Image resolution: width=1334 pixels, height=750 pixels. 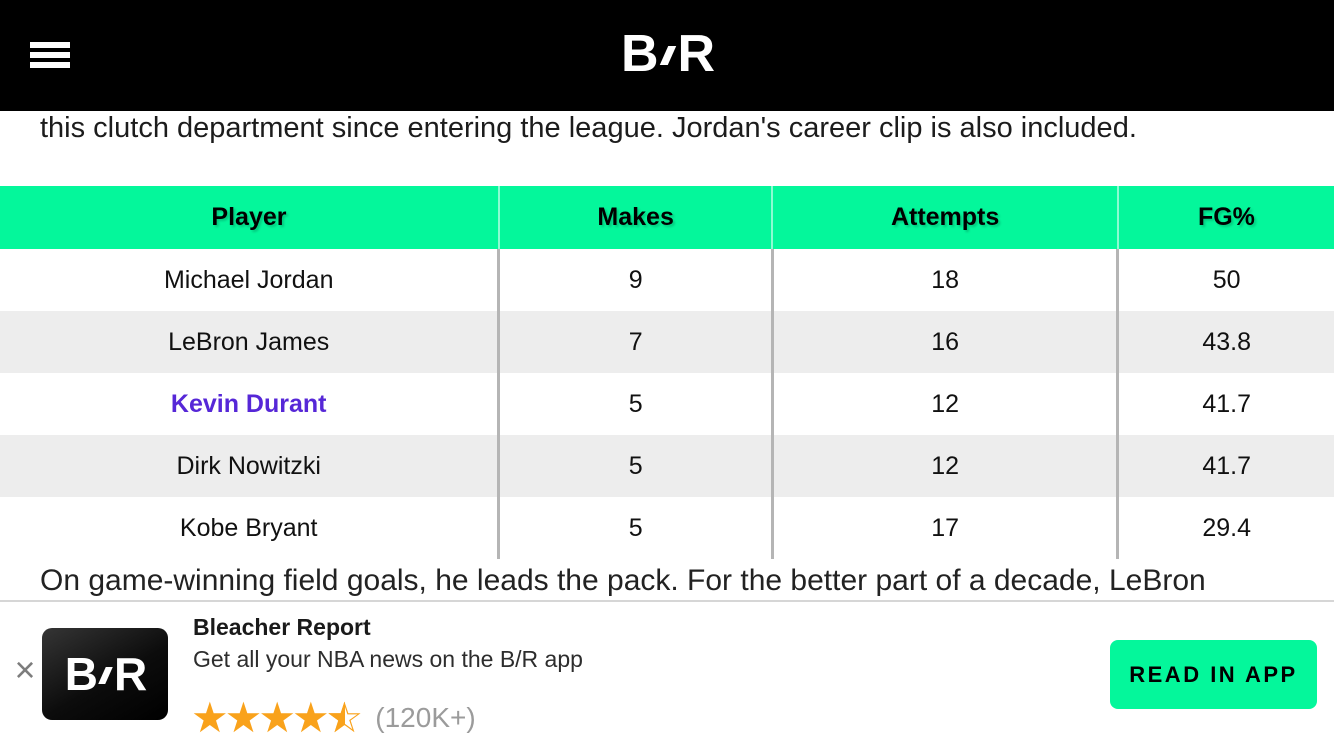 I want to click on table-row: LeBron James 7 16 43.8, so click(x=667, y=342).